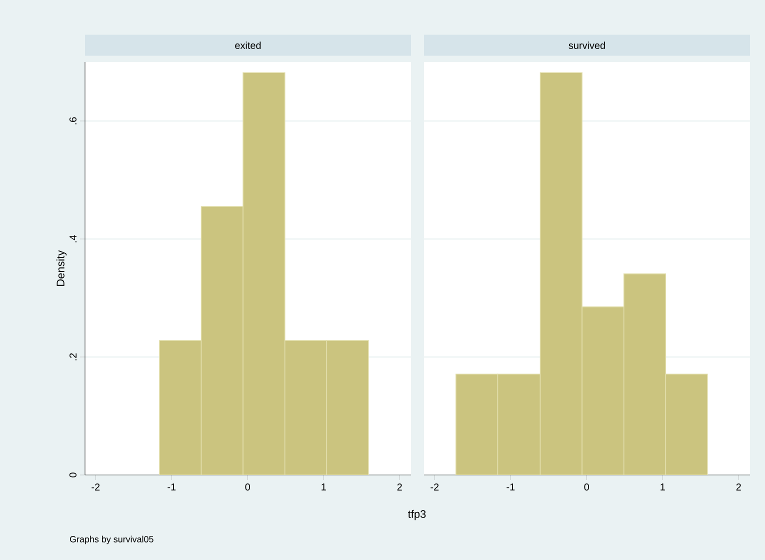 This screenshot has height=560, width=765. Describe the element at coordinates (73, 356) in the screenshot. I see `y-tick-label: .2` at that location.